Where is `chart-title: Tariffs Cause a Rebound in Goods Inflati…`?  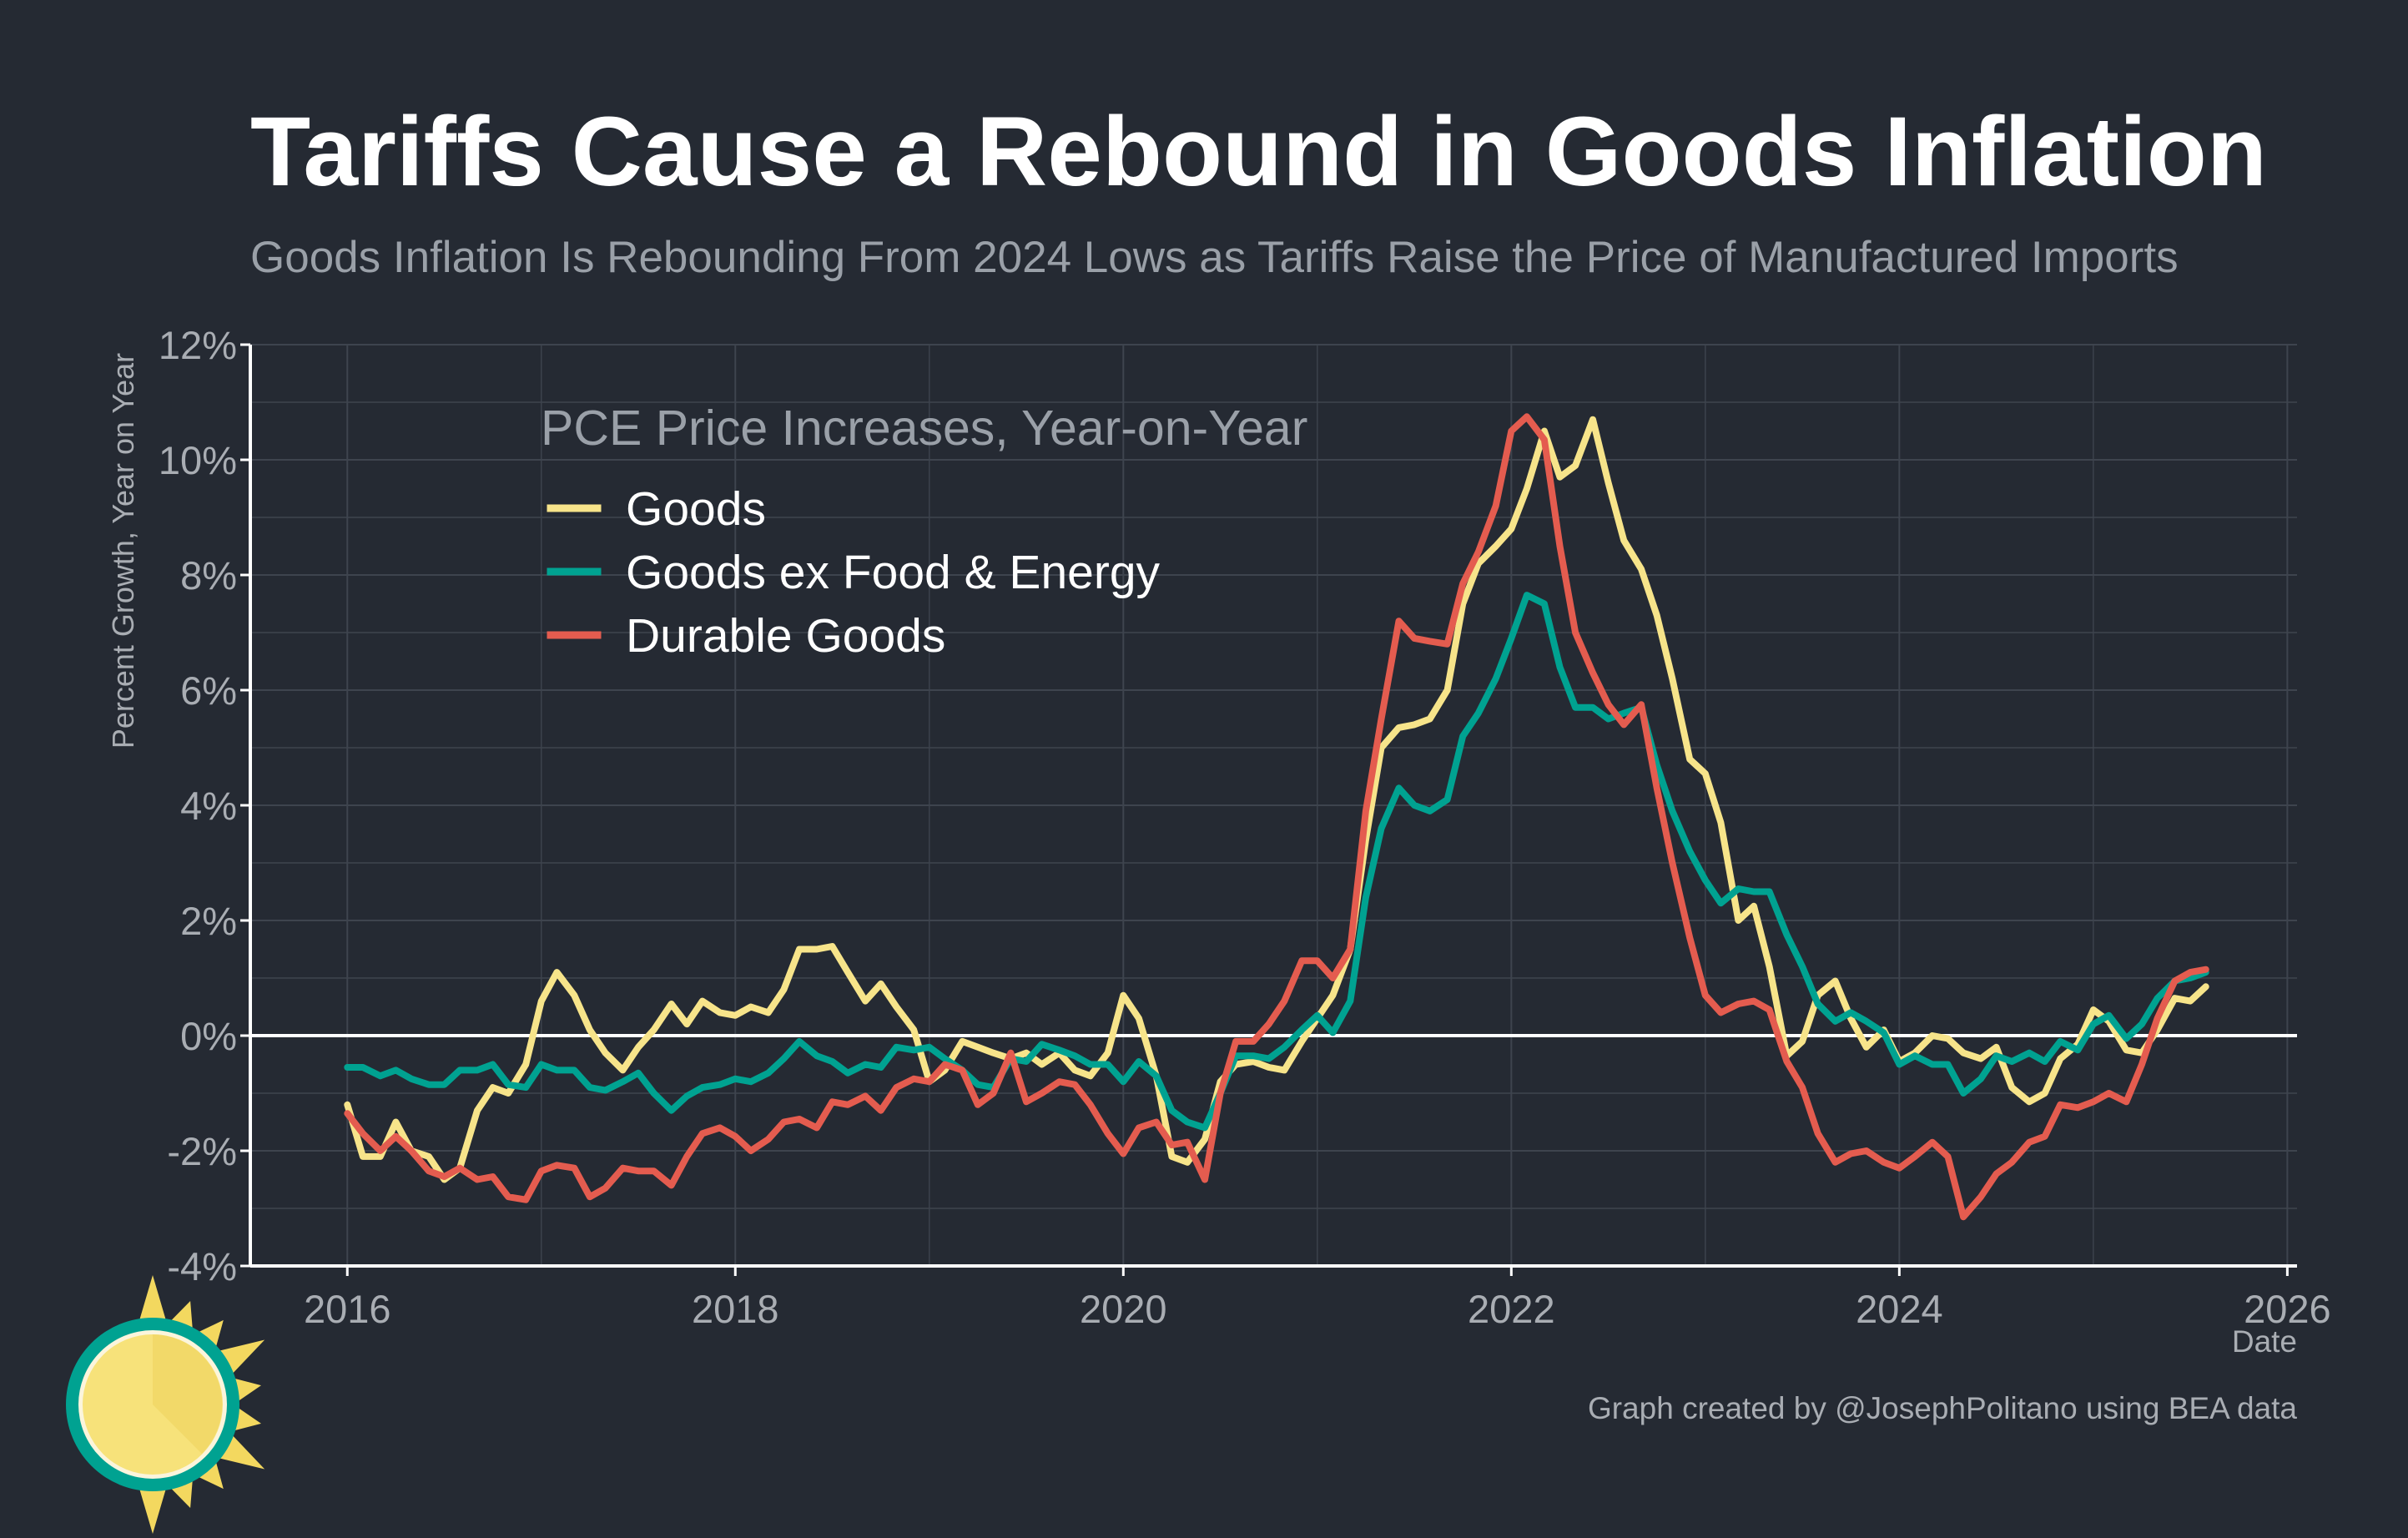 chart-title: Tariffs Cause a Rebound in Goods Inflati… is located at coordinates (1258, 152).